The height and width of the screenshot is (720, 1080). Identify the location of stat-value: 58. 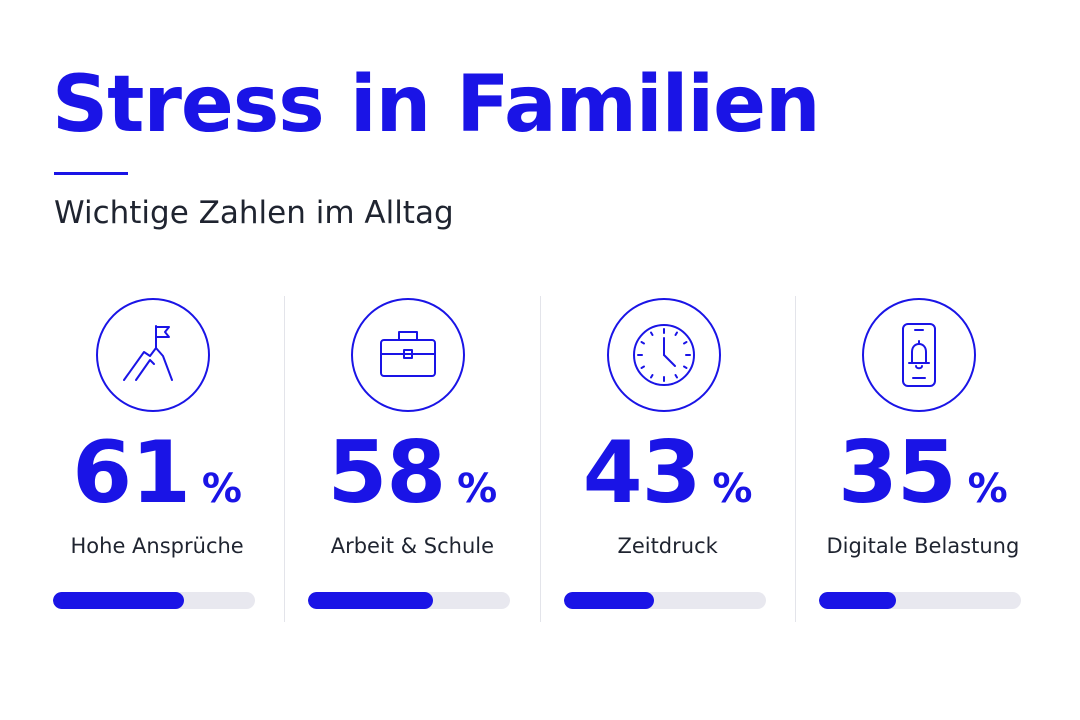
(386, 473).